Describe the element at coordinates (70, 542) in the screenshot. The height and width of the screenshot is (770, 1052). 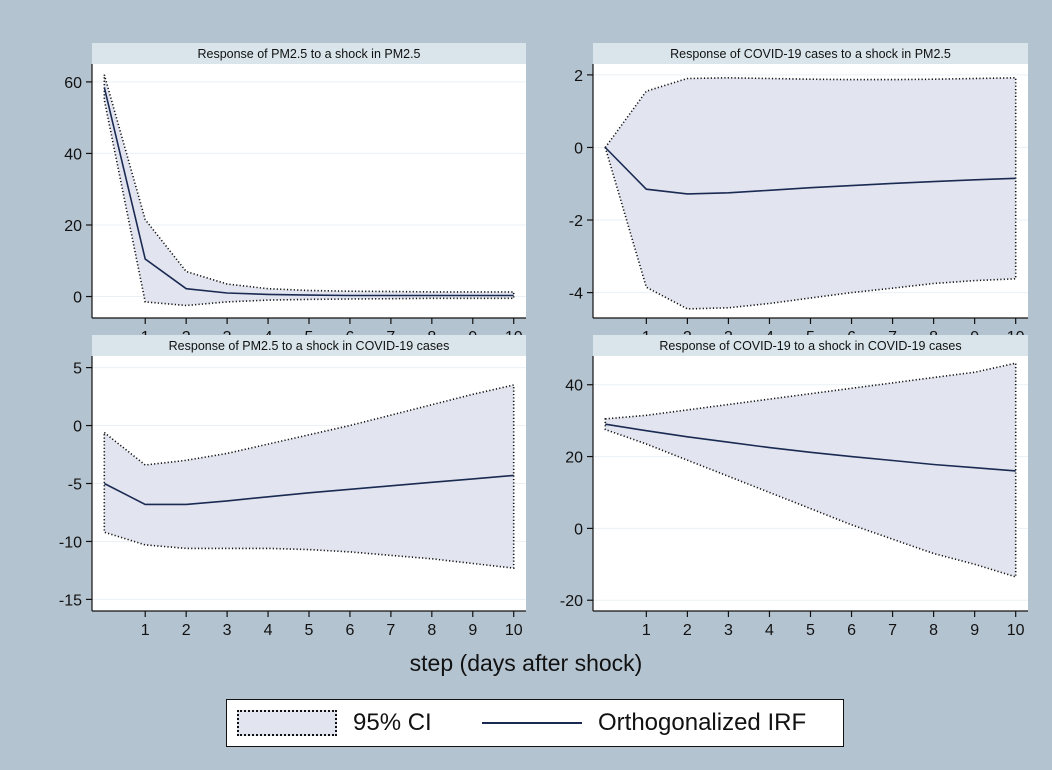
I see `y-tick-label: -10` at that location.